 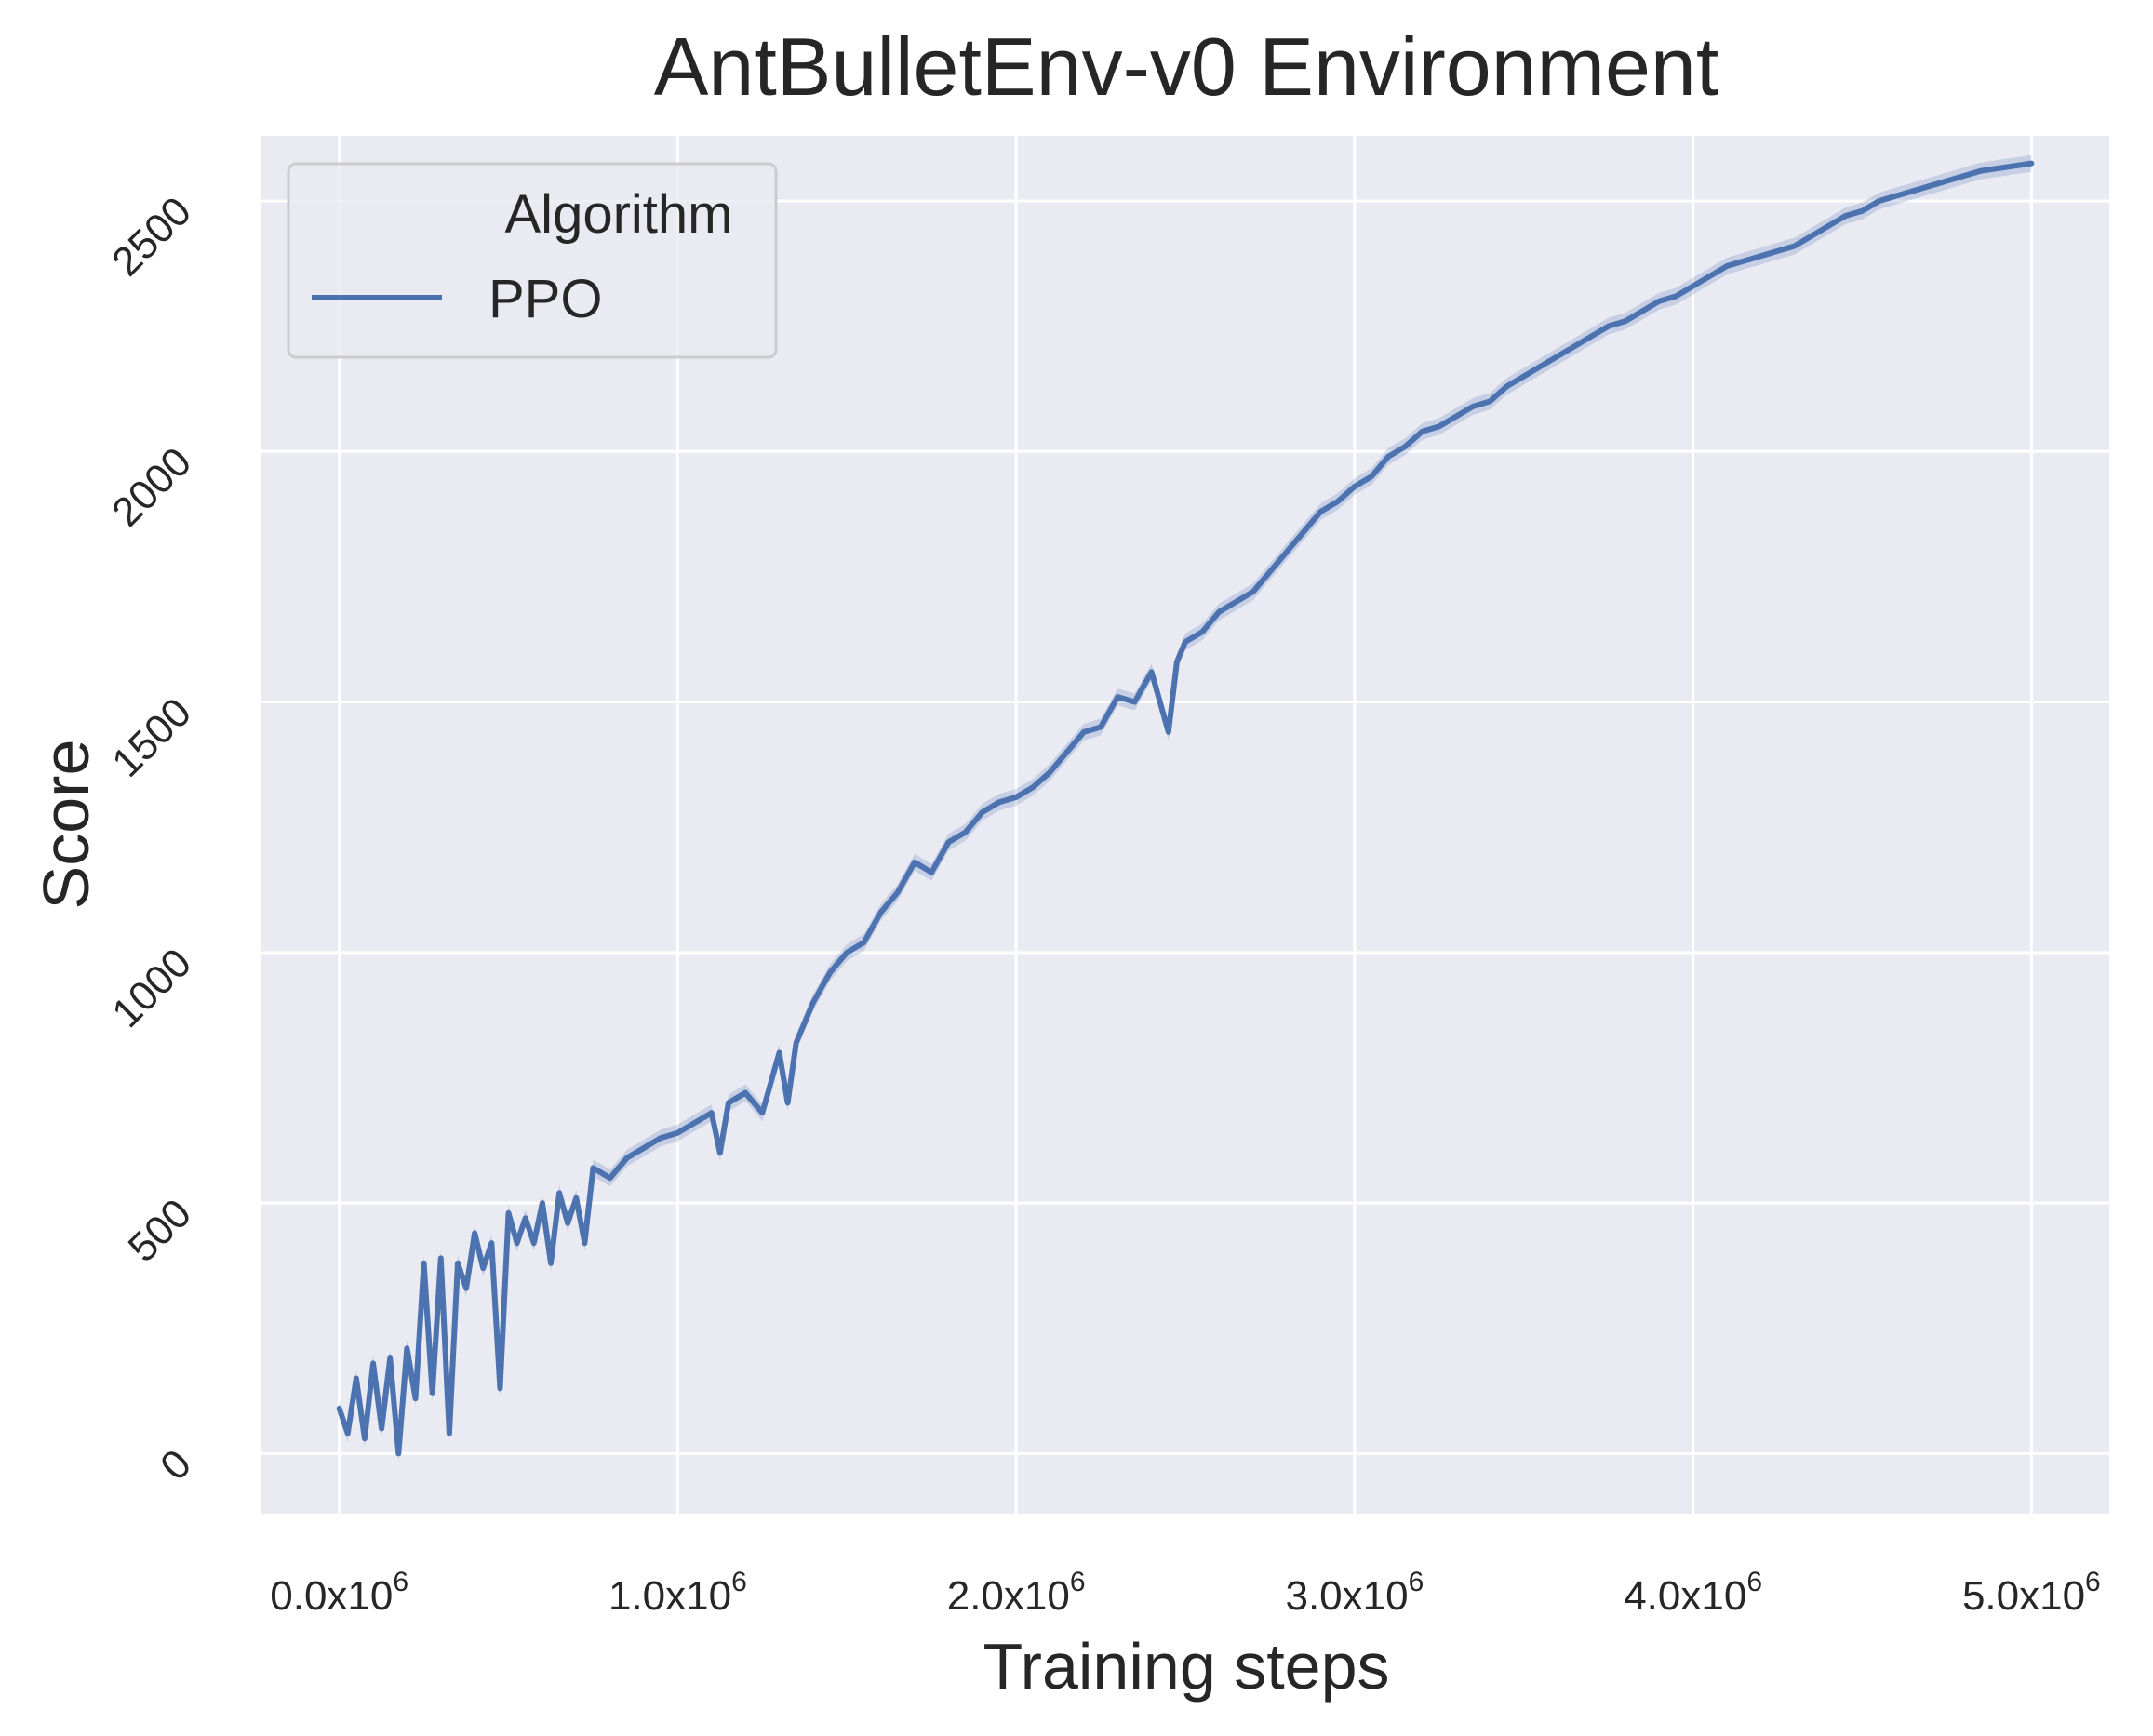 What do you see at coordinates (1754, 1582) in the screenshot?
I see `x-tick-exponent-4: 6` at bounding box center [1754, 1582].